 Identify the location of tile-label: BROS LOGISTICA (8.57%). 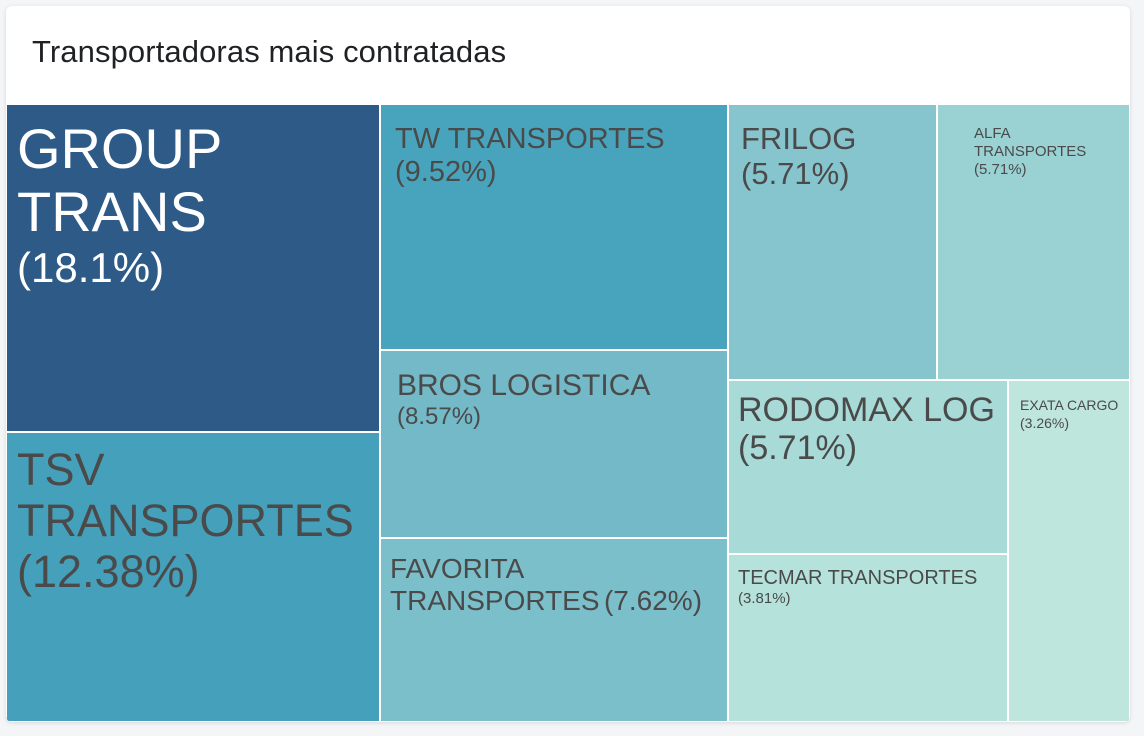
(557, 399).